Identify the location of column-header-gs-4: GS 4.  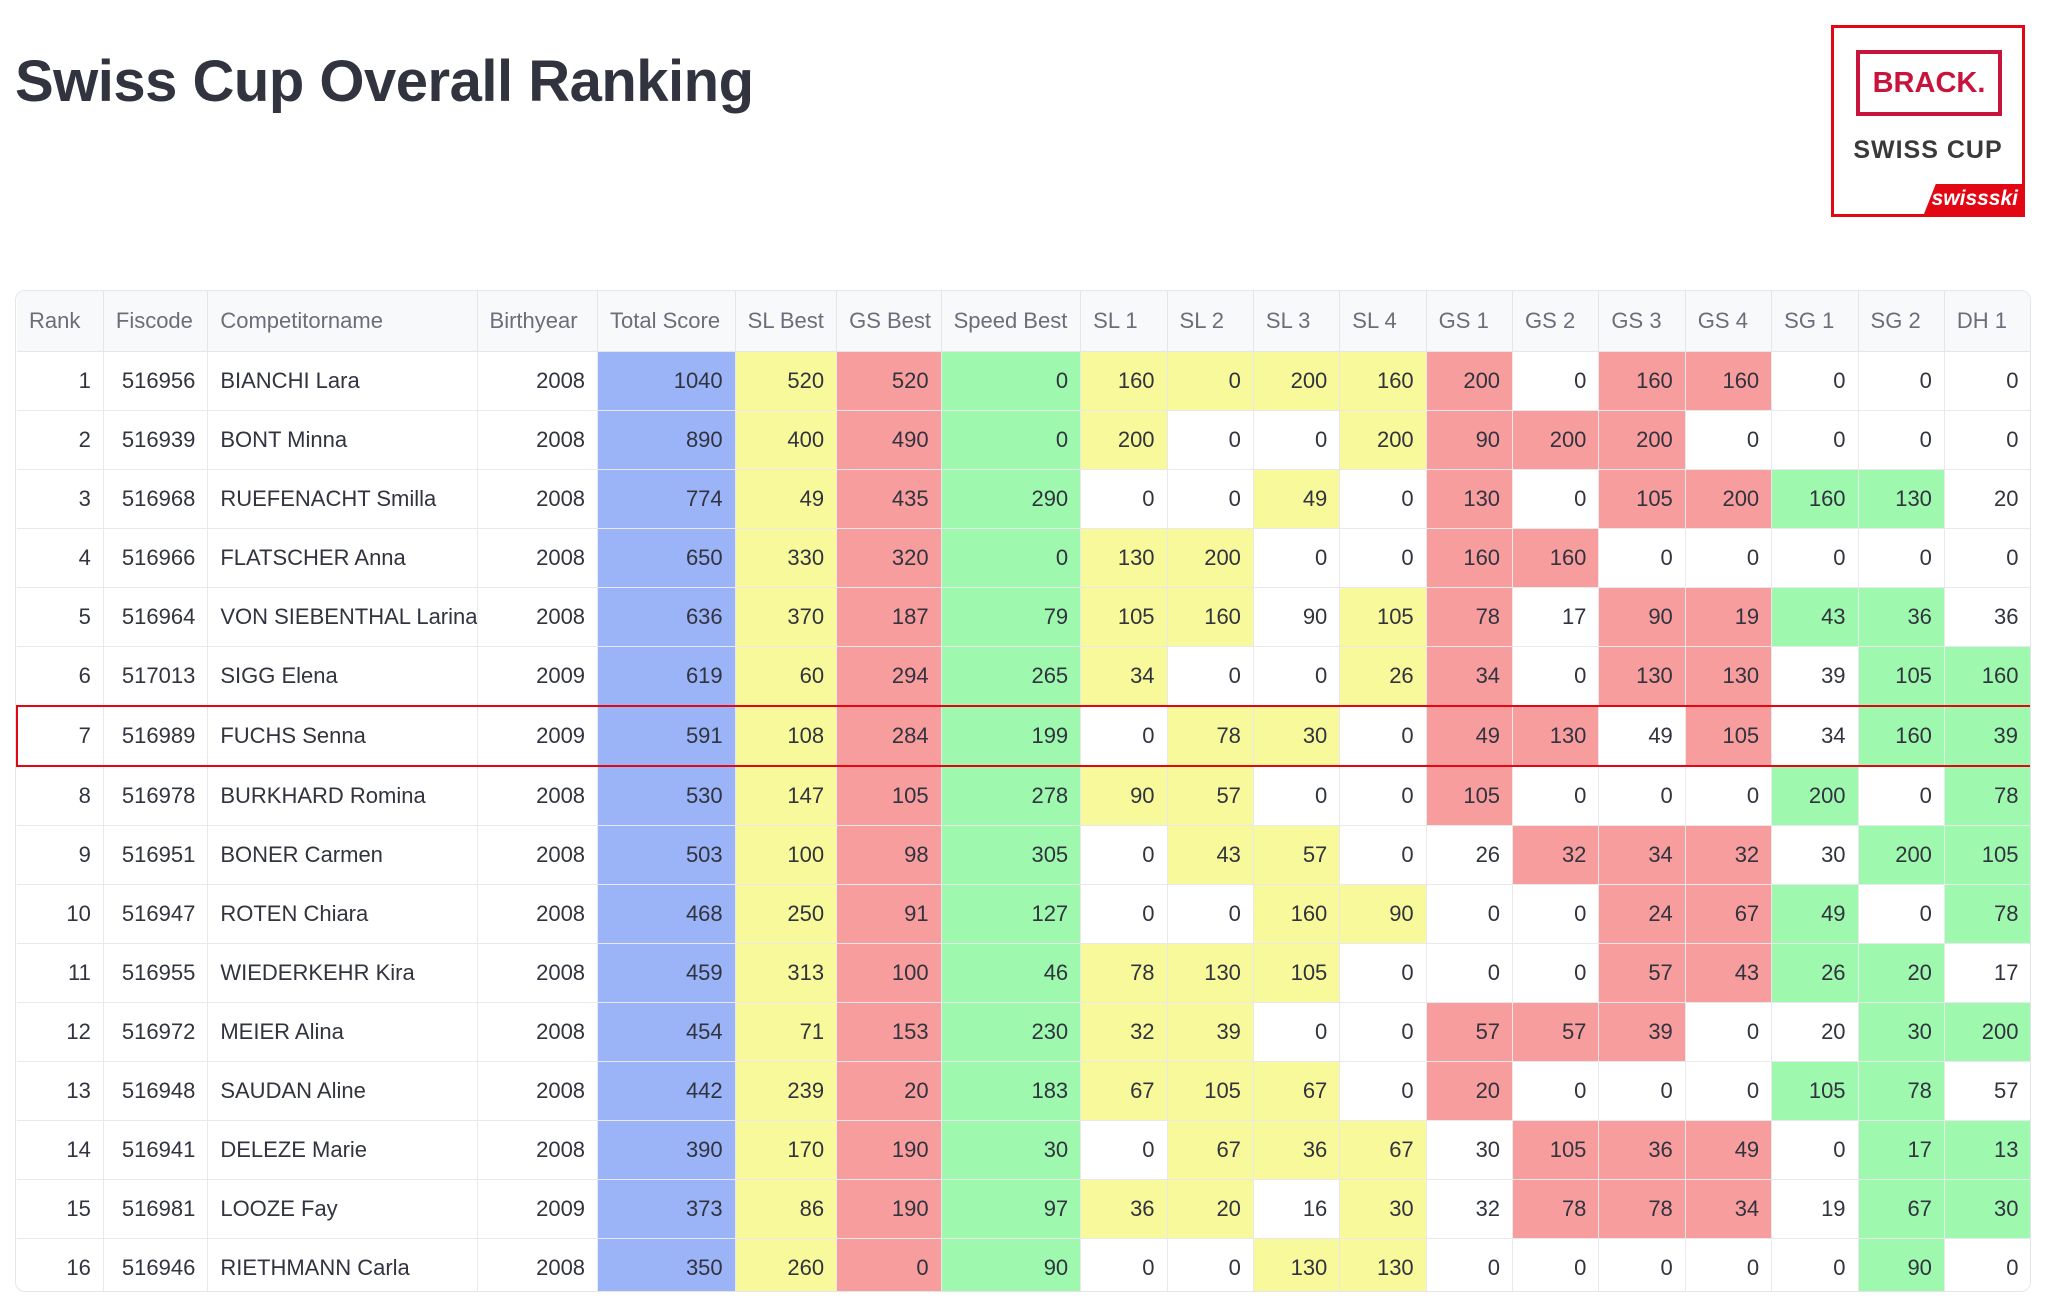
(1729, 321).